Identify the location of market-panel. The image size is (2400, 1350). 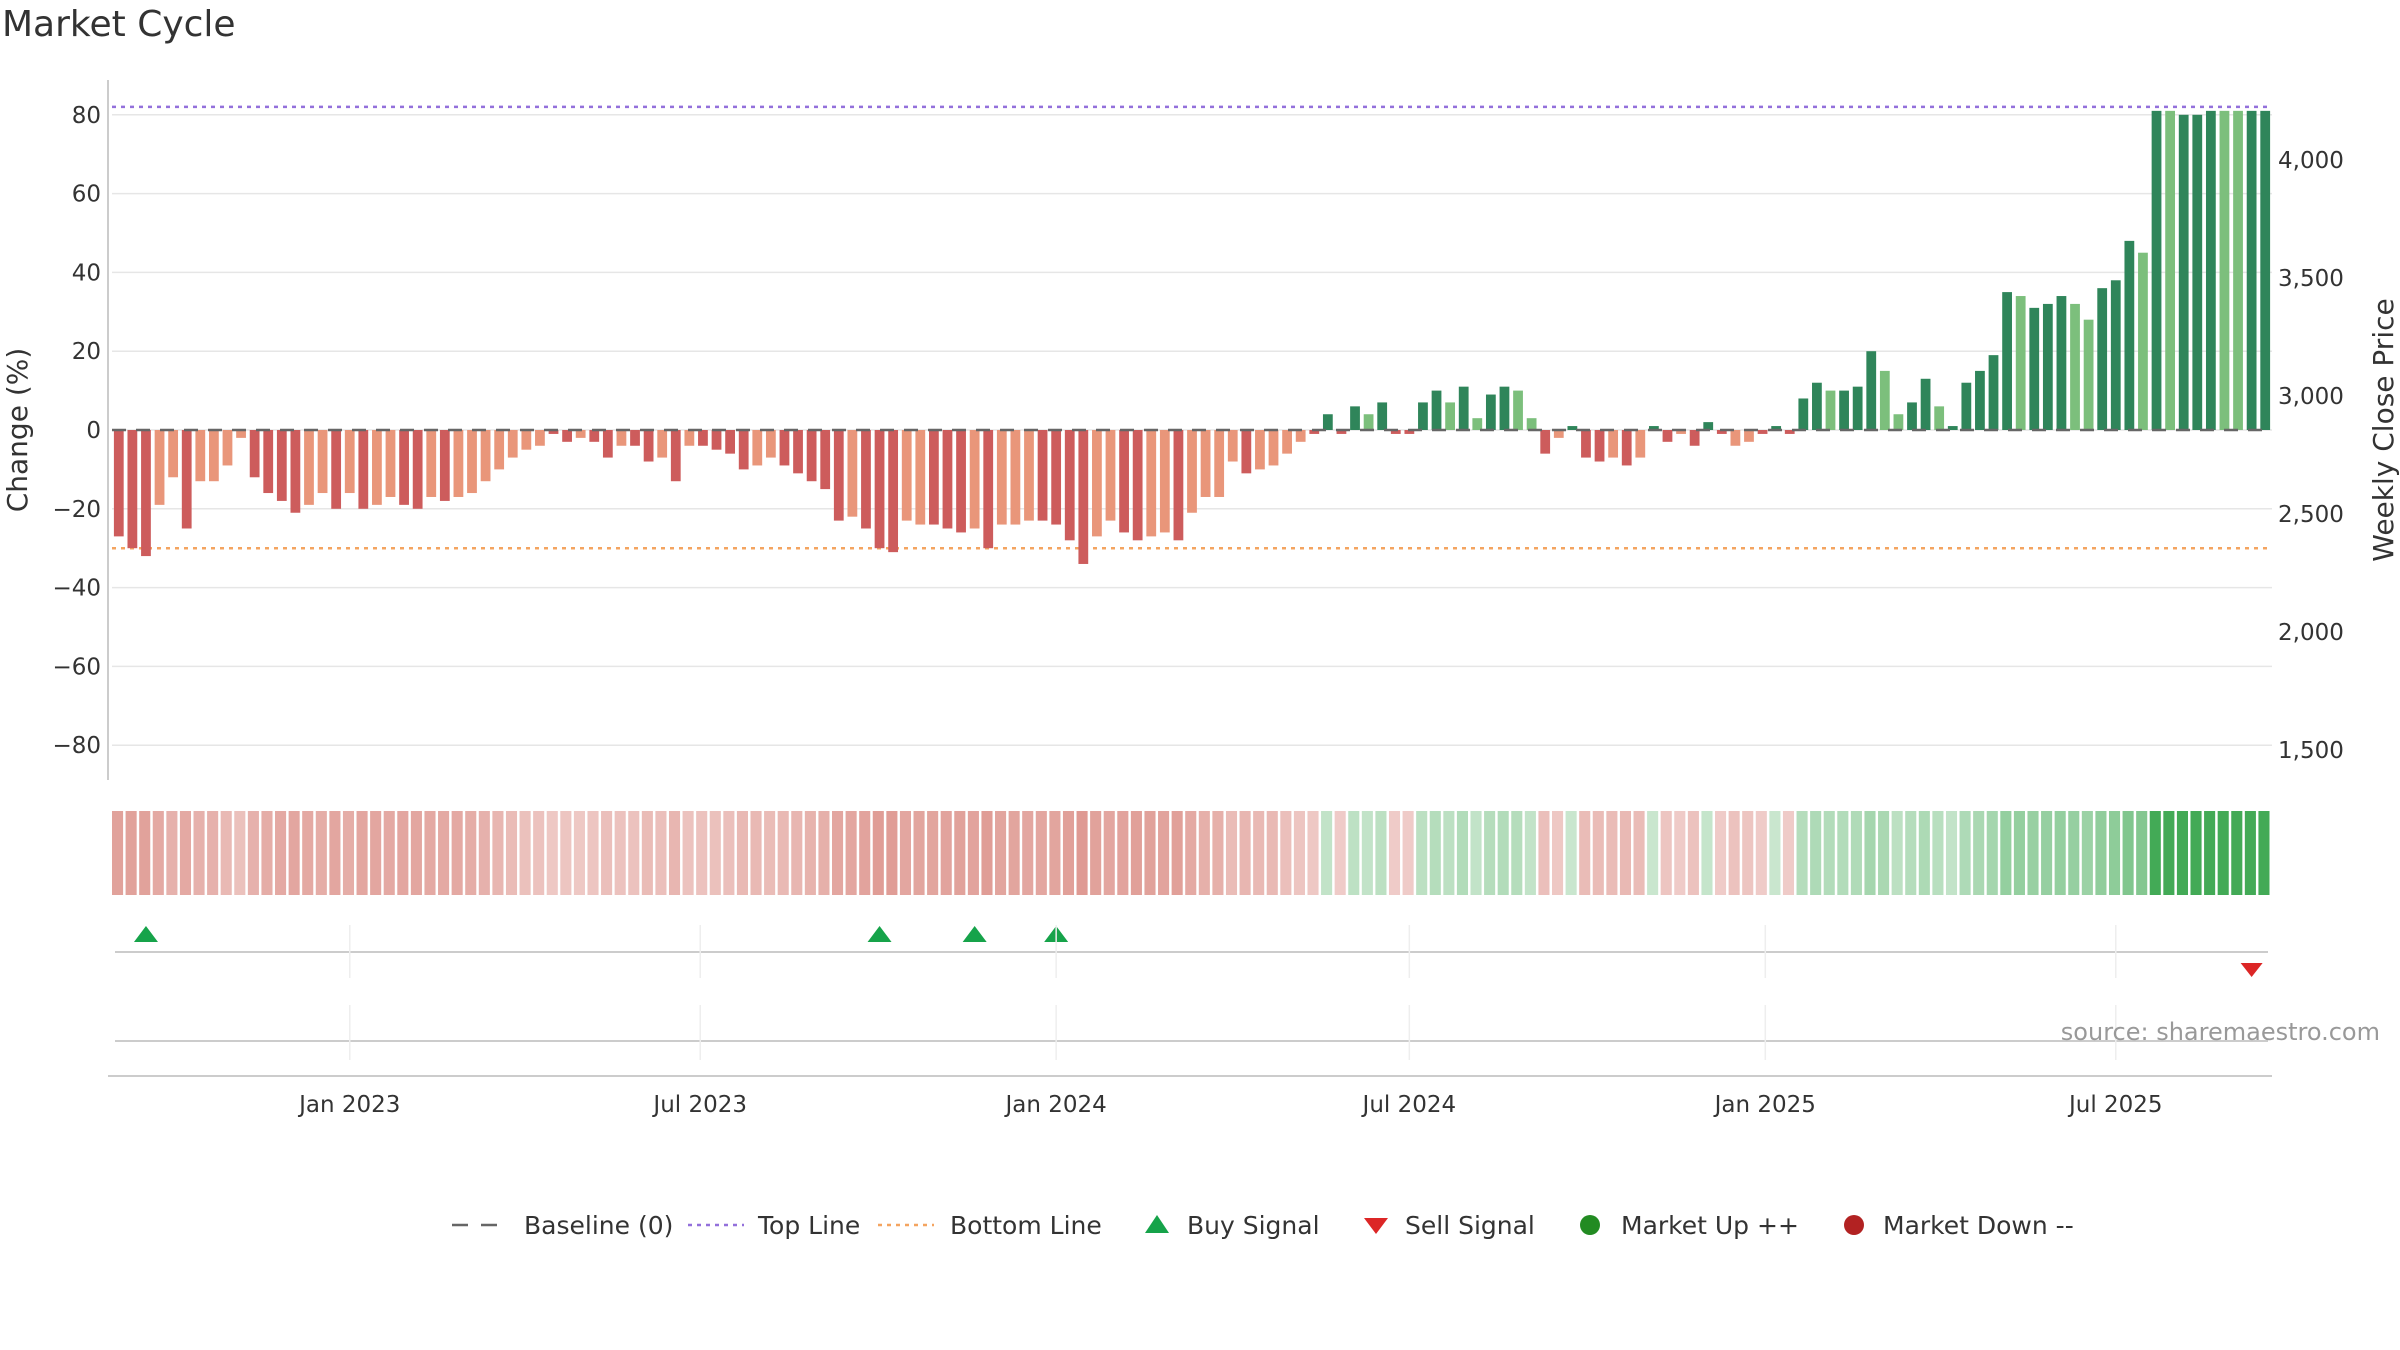
(1190, 1058).